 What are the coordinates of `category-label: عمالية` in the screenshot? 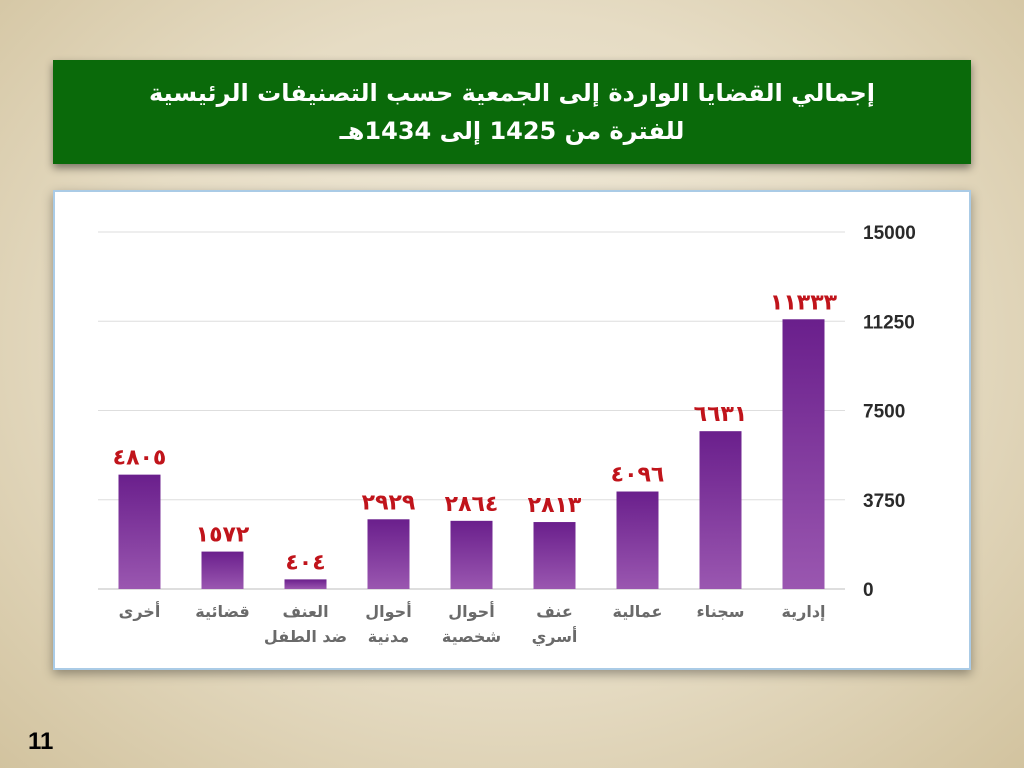 It's located at (638, 611).